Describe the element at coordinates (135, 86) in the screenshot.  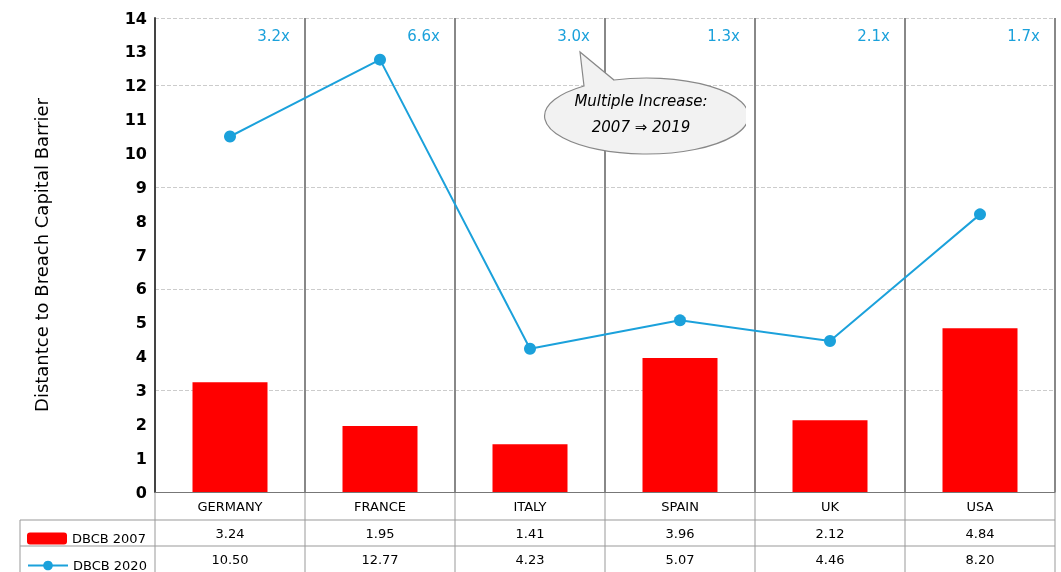
I see `y-tick-label: 12` at that location.